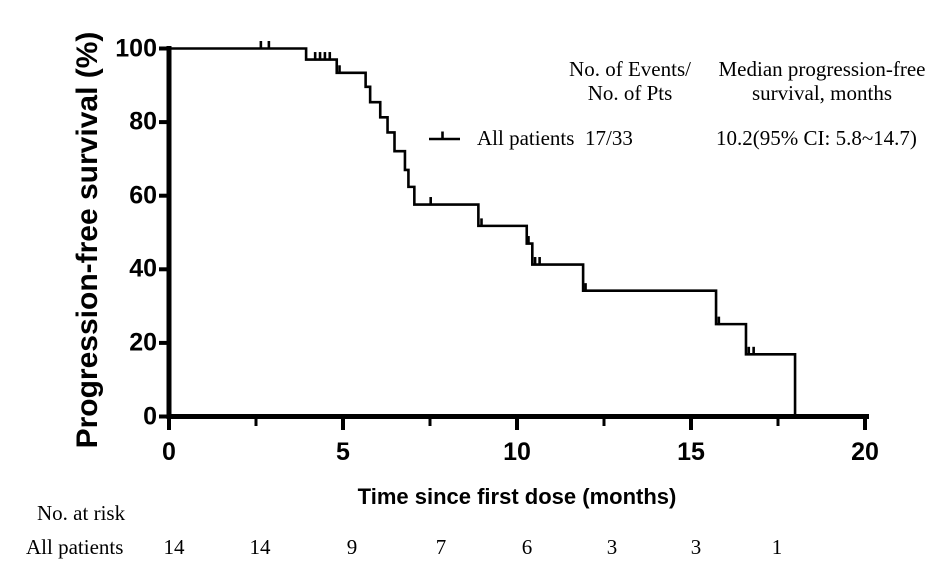 This screenshot has width=931, height=586. Describe the element at coordinates (143, 342) in the screenshot. I see `y-tick-label: 20` at that location.